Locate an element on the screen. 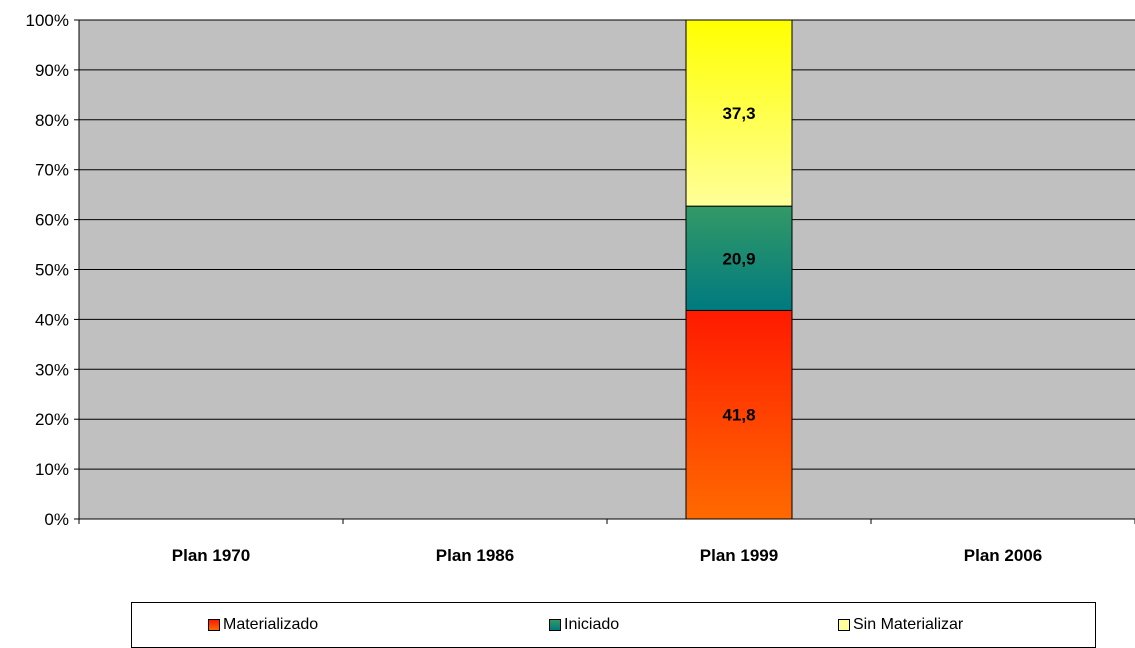 Image resolution: width=1135 pixels, height=648 pixels. y-tick-label: 30% is located at coordinates (52, 369).